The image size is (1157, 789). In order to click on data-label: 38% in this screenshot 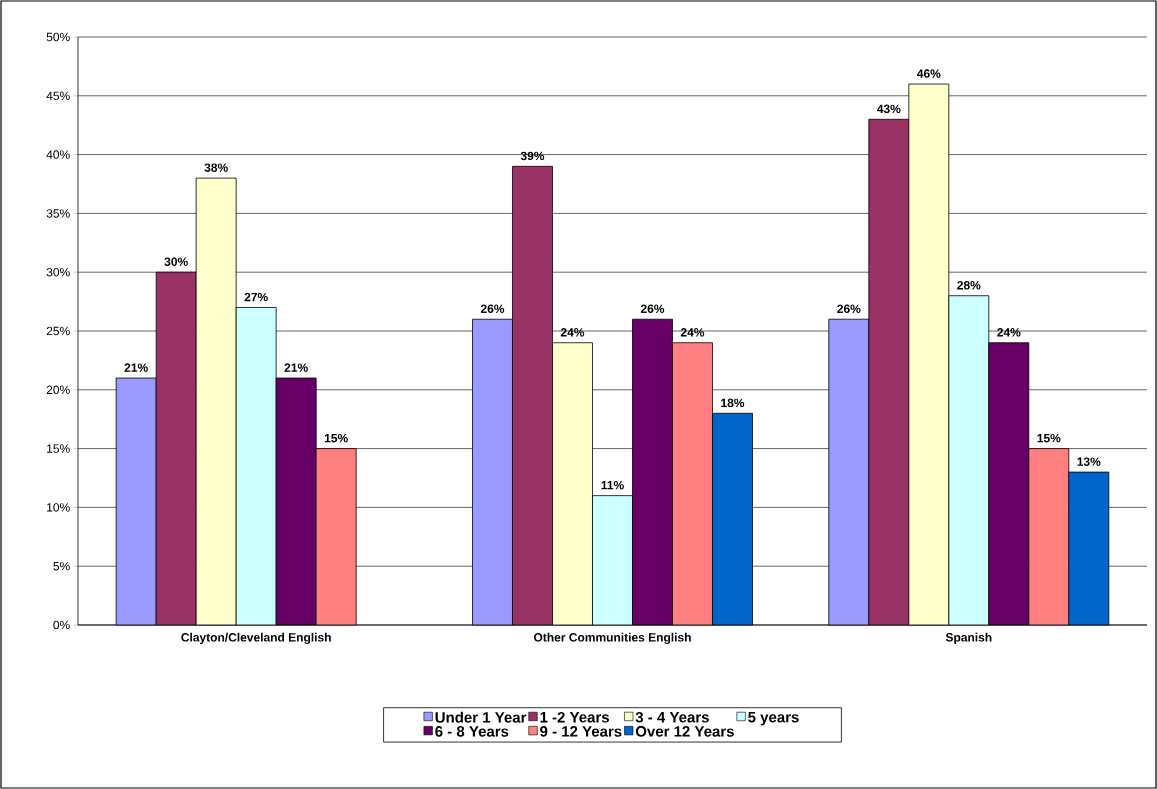, I will do `click(216, 167)`.